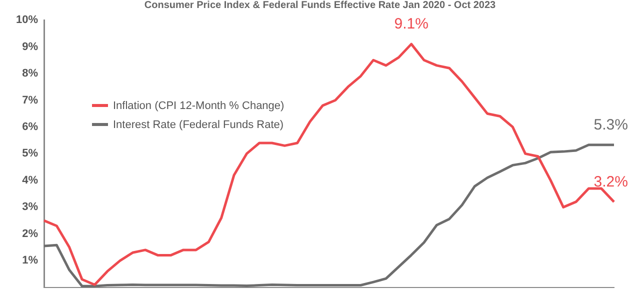 The height and width of the screenshot is (300, 640). Describe the element at coordinates (30, 126) in the screenshot. I see `y-tick-label: 6%` at that location.